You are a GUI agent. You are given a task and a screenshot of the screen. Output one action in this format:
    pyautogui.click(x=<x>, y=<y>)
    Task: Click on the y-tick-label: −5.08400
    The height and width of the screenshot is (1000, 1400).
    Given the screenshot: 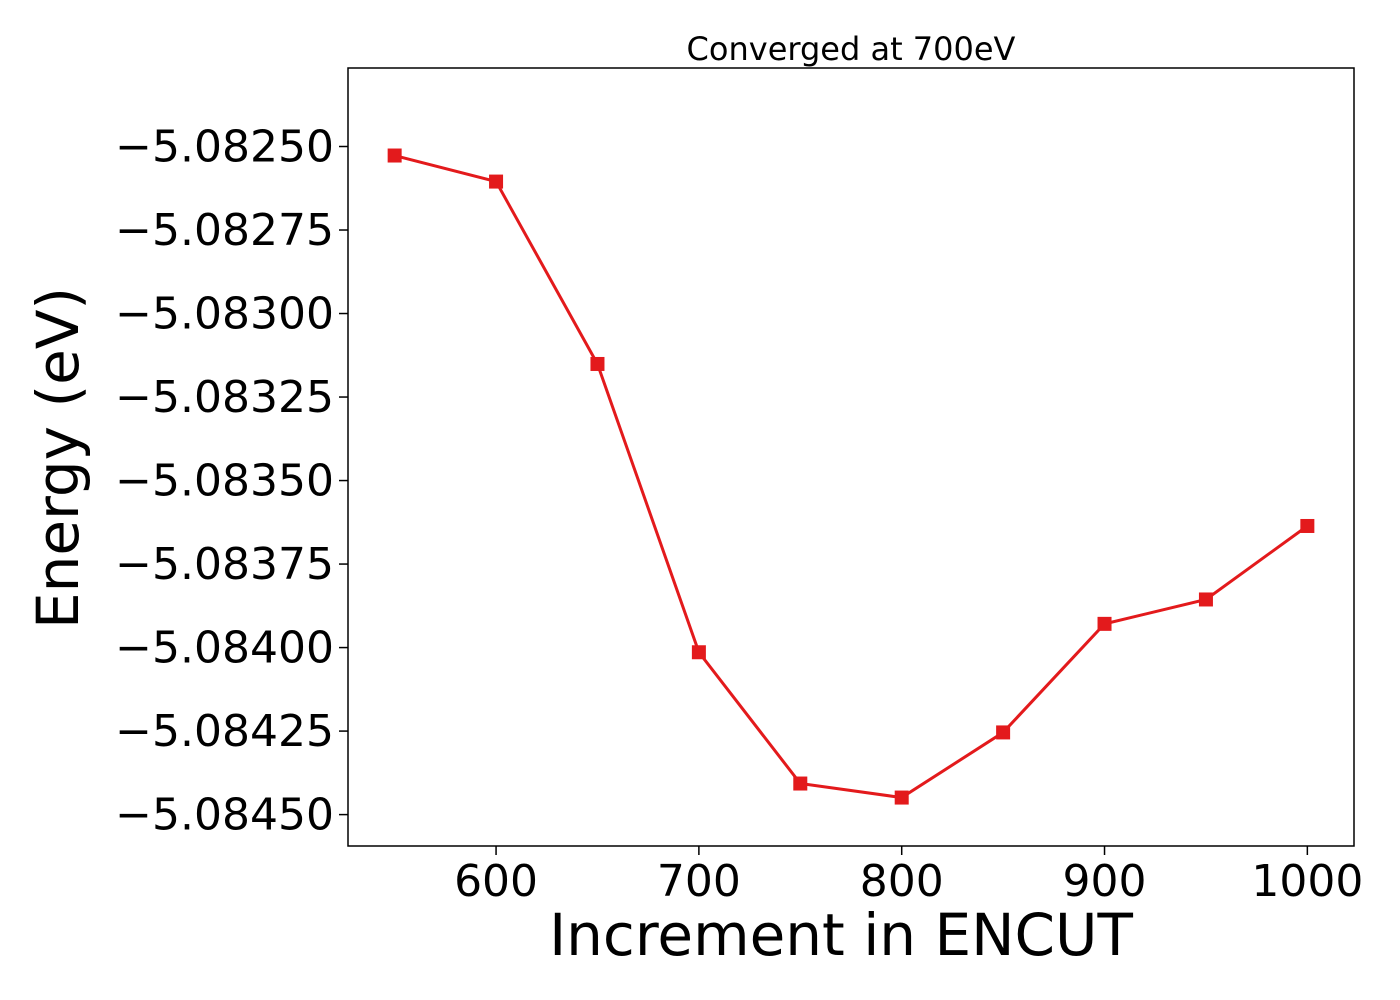 What is the action you would take?
    pyautogui.click(x=224, y=648)
    